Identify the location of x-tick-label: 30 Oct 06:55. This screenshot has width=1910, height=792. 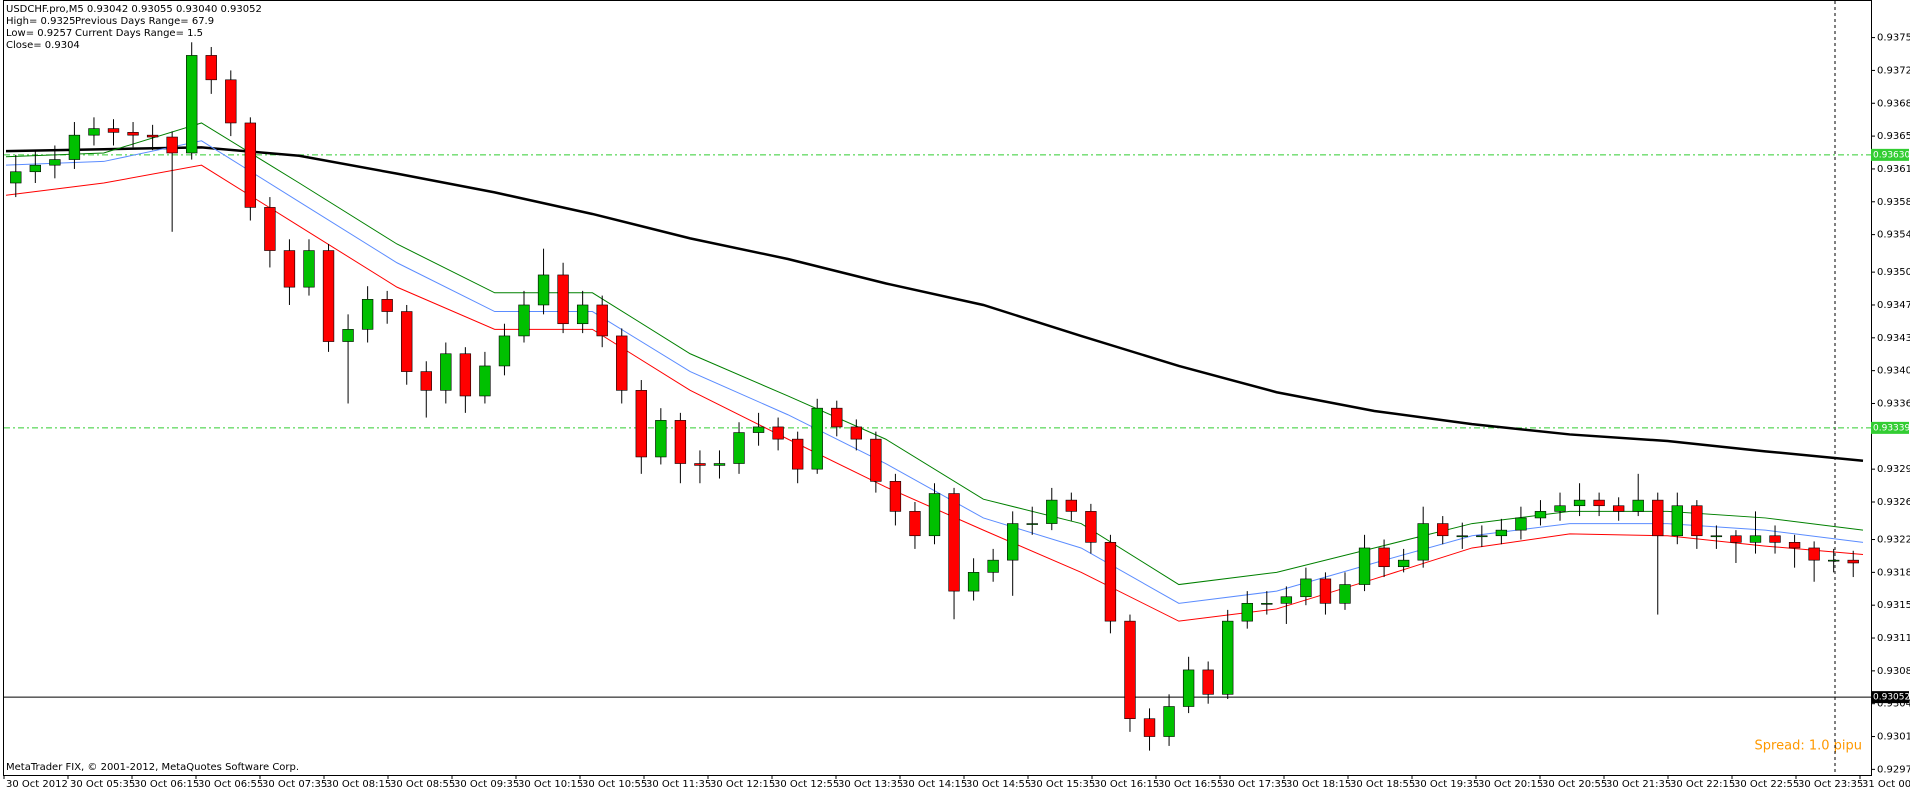
(230, 784).